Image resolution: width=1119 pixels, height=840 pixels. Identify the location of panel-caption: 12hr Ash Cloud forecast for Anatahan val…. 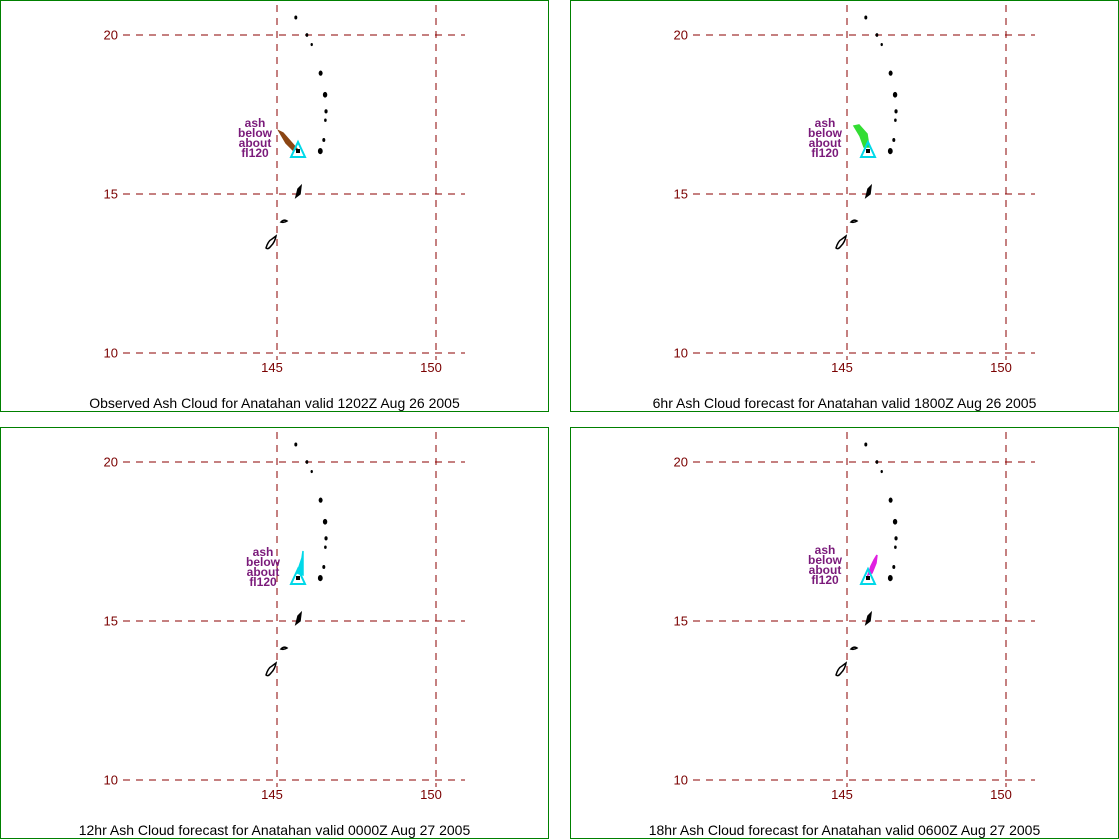
(275, 830).